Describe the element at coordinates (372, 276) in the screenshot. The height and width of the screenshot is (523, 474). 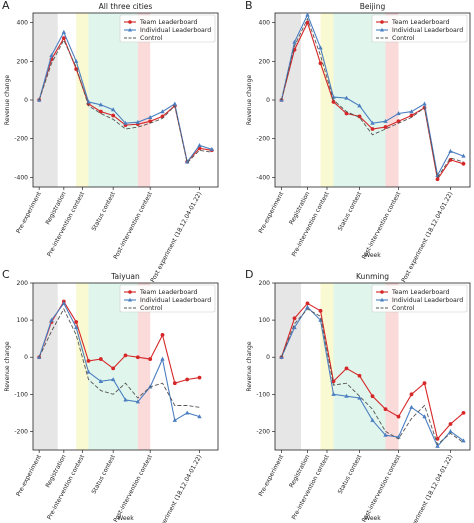
I see `panel-title: Kunming` at that location.